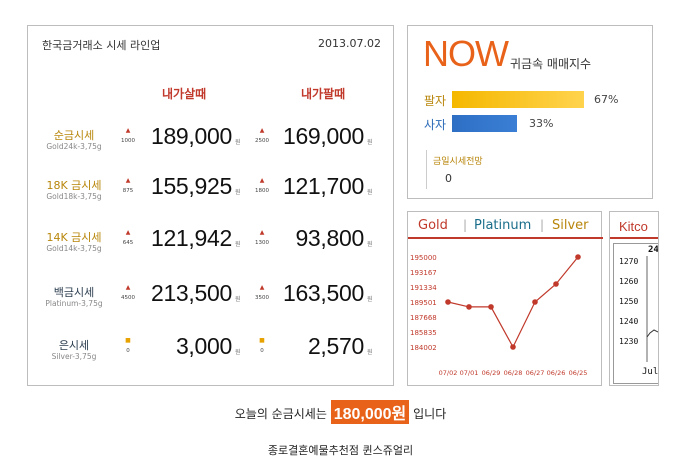 The width and height of the screenshot is (681, 470). What do you see at coordinates (448, 178) in the screenshot?
I see `forecast-value: 0` at bounding box center [448, 178].